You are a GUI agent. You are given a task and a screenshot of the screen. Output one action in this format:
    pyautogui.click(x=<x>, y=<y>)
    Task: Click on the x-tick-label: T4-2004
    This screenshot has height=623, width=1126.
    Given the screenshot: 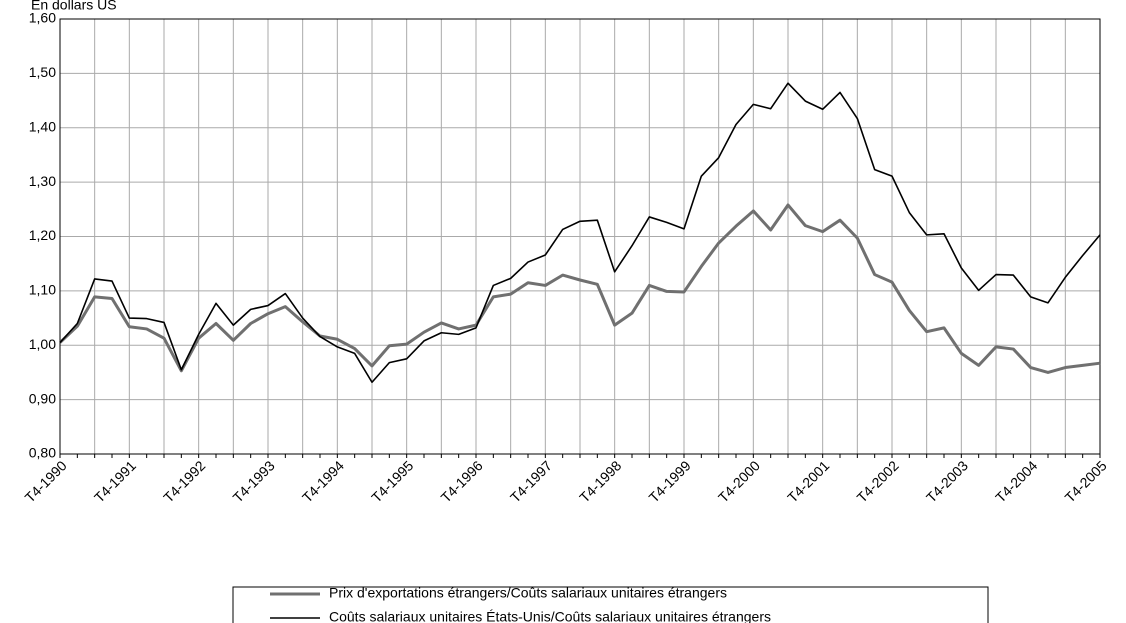 What is the action you would take?
    pyautogui.click(x=1016, y=481)
    